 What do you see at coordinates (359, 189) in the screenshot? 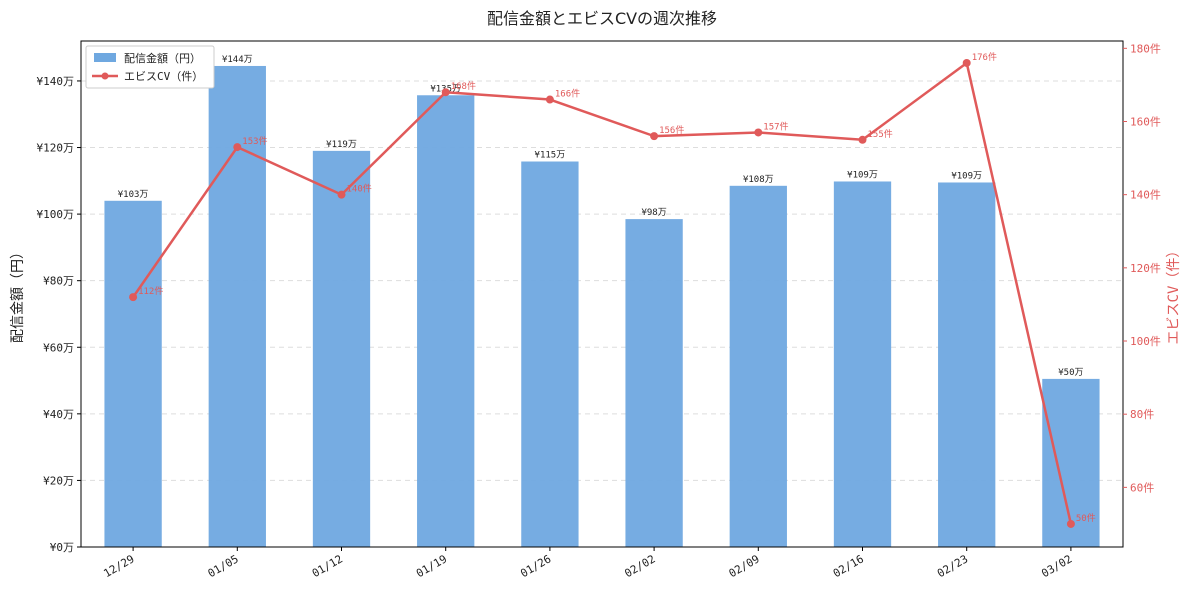
I see `line-data-label: 140件` at bounding box center [359, 189].